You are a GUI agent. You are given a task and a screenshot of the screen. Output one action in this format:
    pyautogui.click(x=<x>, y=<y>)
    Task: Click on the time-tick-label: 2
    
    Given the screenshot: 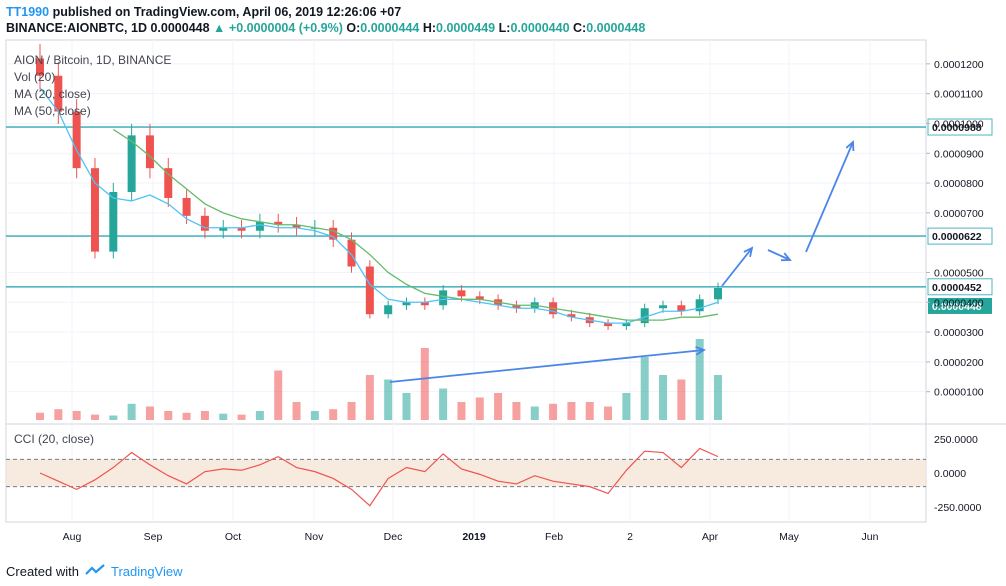 What is the action you would take?
    pyautogui.click(x=630, y=537)
    